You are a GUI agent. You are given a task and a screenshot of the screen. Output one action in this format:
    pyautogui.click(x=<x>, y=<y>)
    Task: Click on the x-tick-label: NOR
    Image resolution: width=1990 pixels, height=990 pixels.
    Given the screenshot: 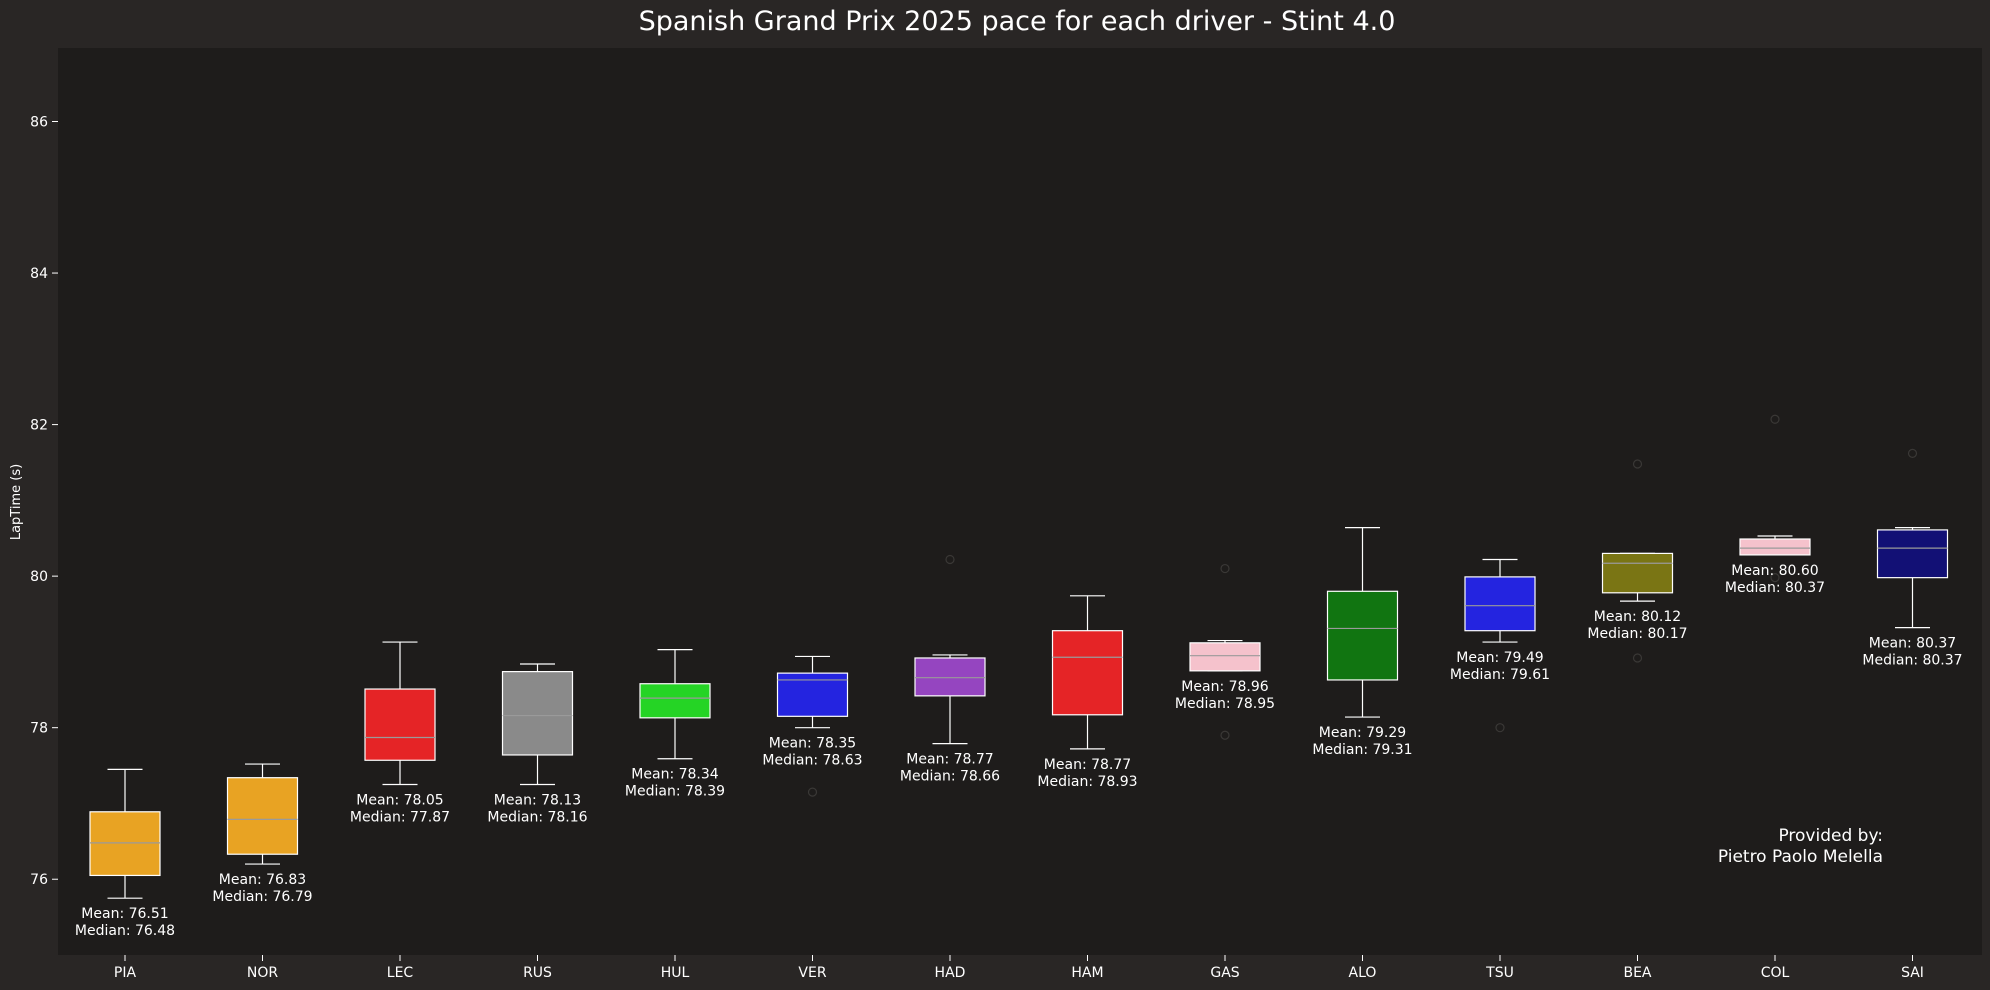 What is the action you would take?
    pyautogui.click(x=262, y=973)
    